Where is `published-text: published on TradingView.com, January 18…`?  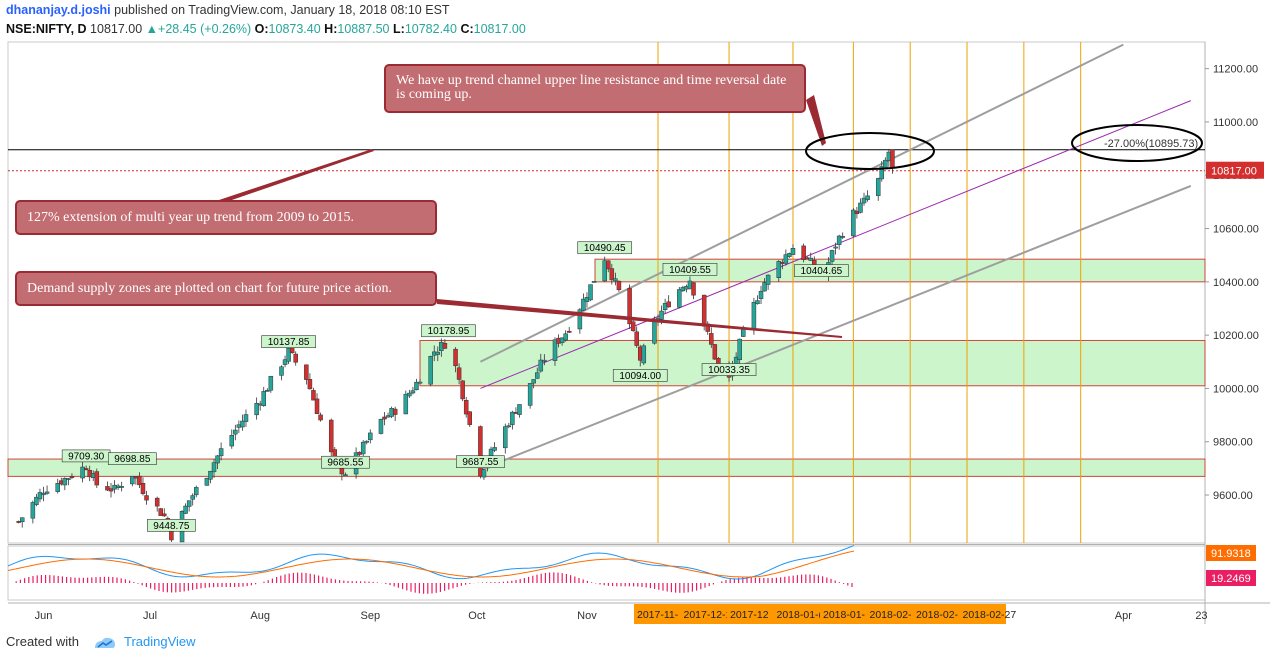
published-text: published on TradingView.com, January 18… is located at coordinates (282, 10).